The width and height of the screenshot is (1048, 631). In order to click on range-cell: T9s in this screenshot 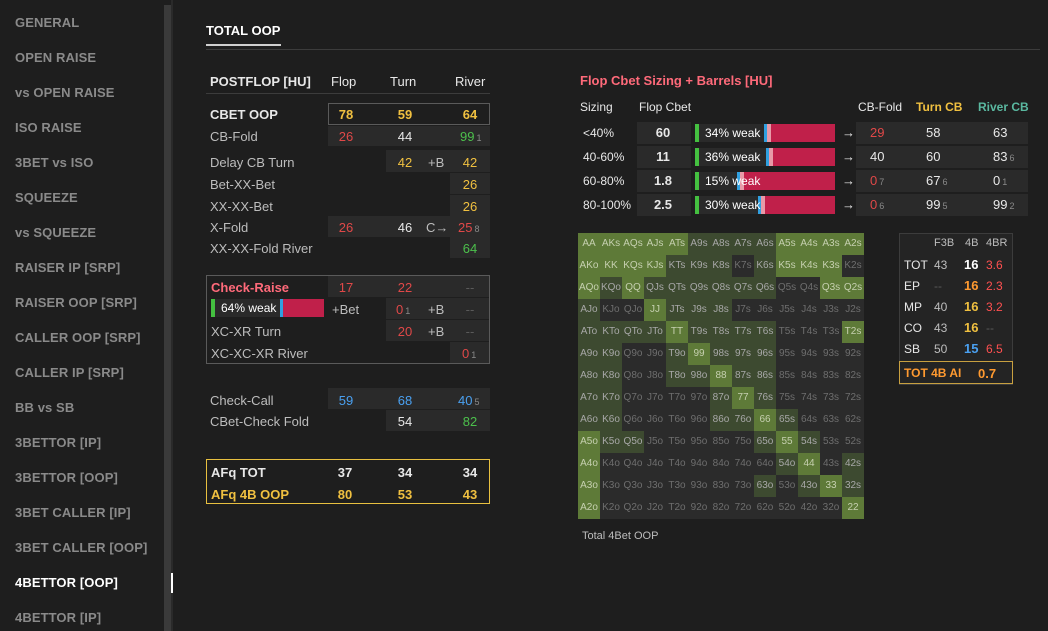, I will do `click(699, 332)`.